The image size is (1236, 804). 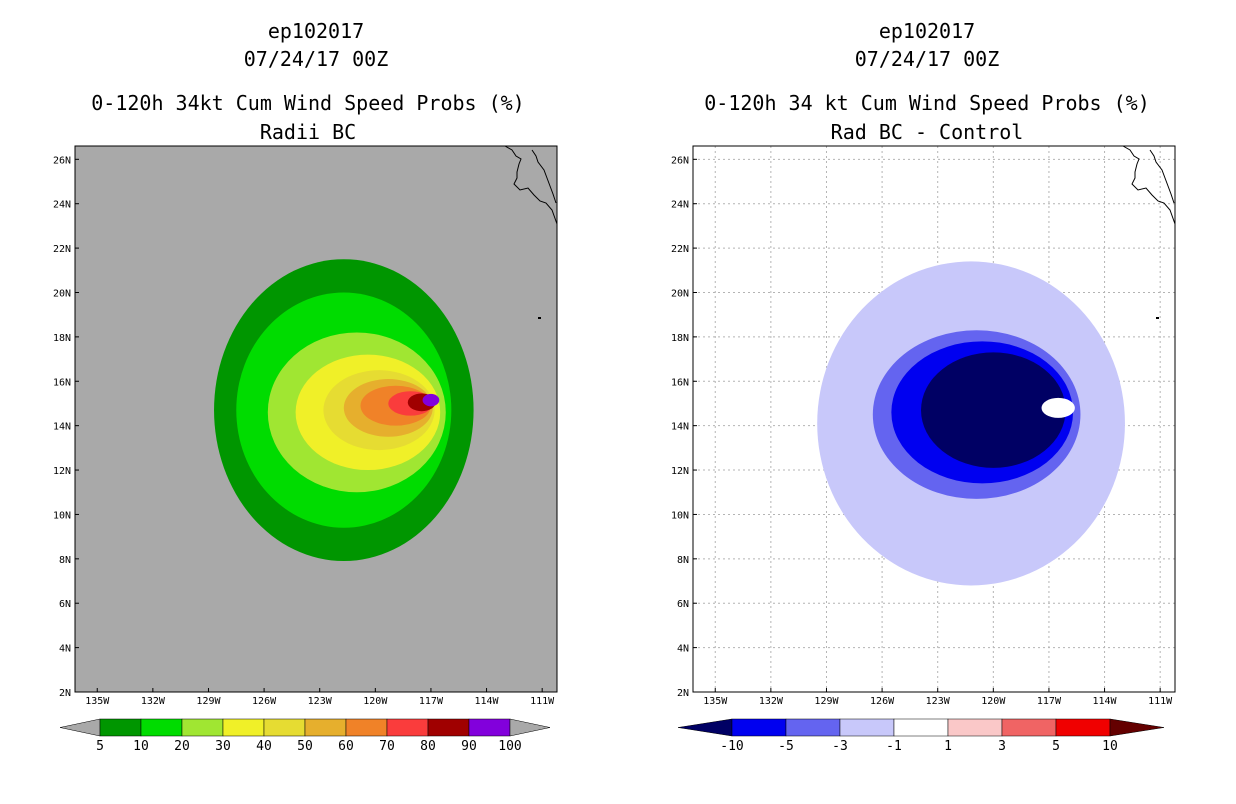 What do you see at coordinates (428, 746) in the screenshot?
I see `colorbar-label: 80` at bounding box center [428, 746].